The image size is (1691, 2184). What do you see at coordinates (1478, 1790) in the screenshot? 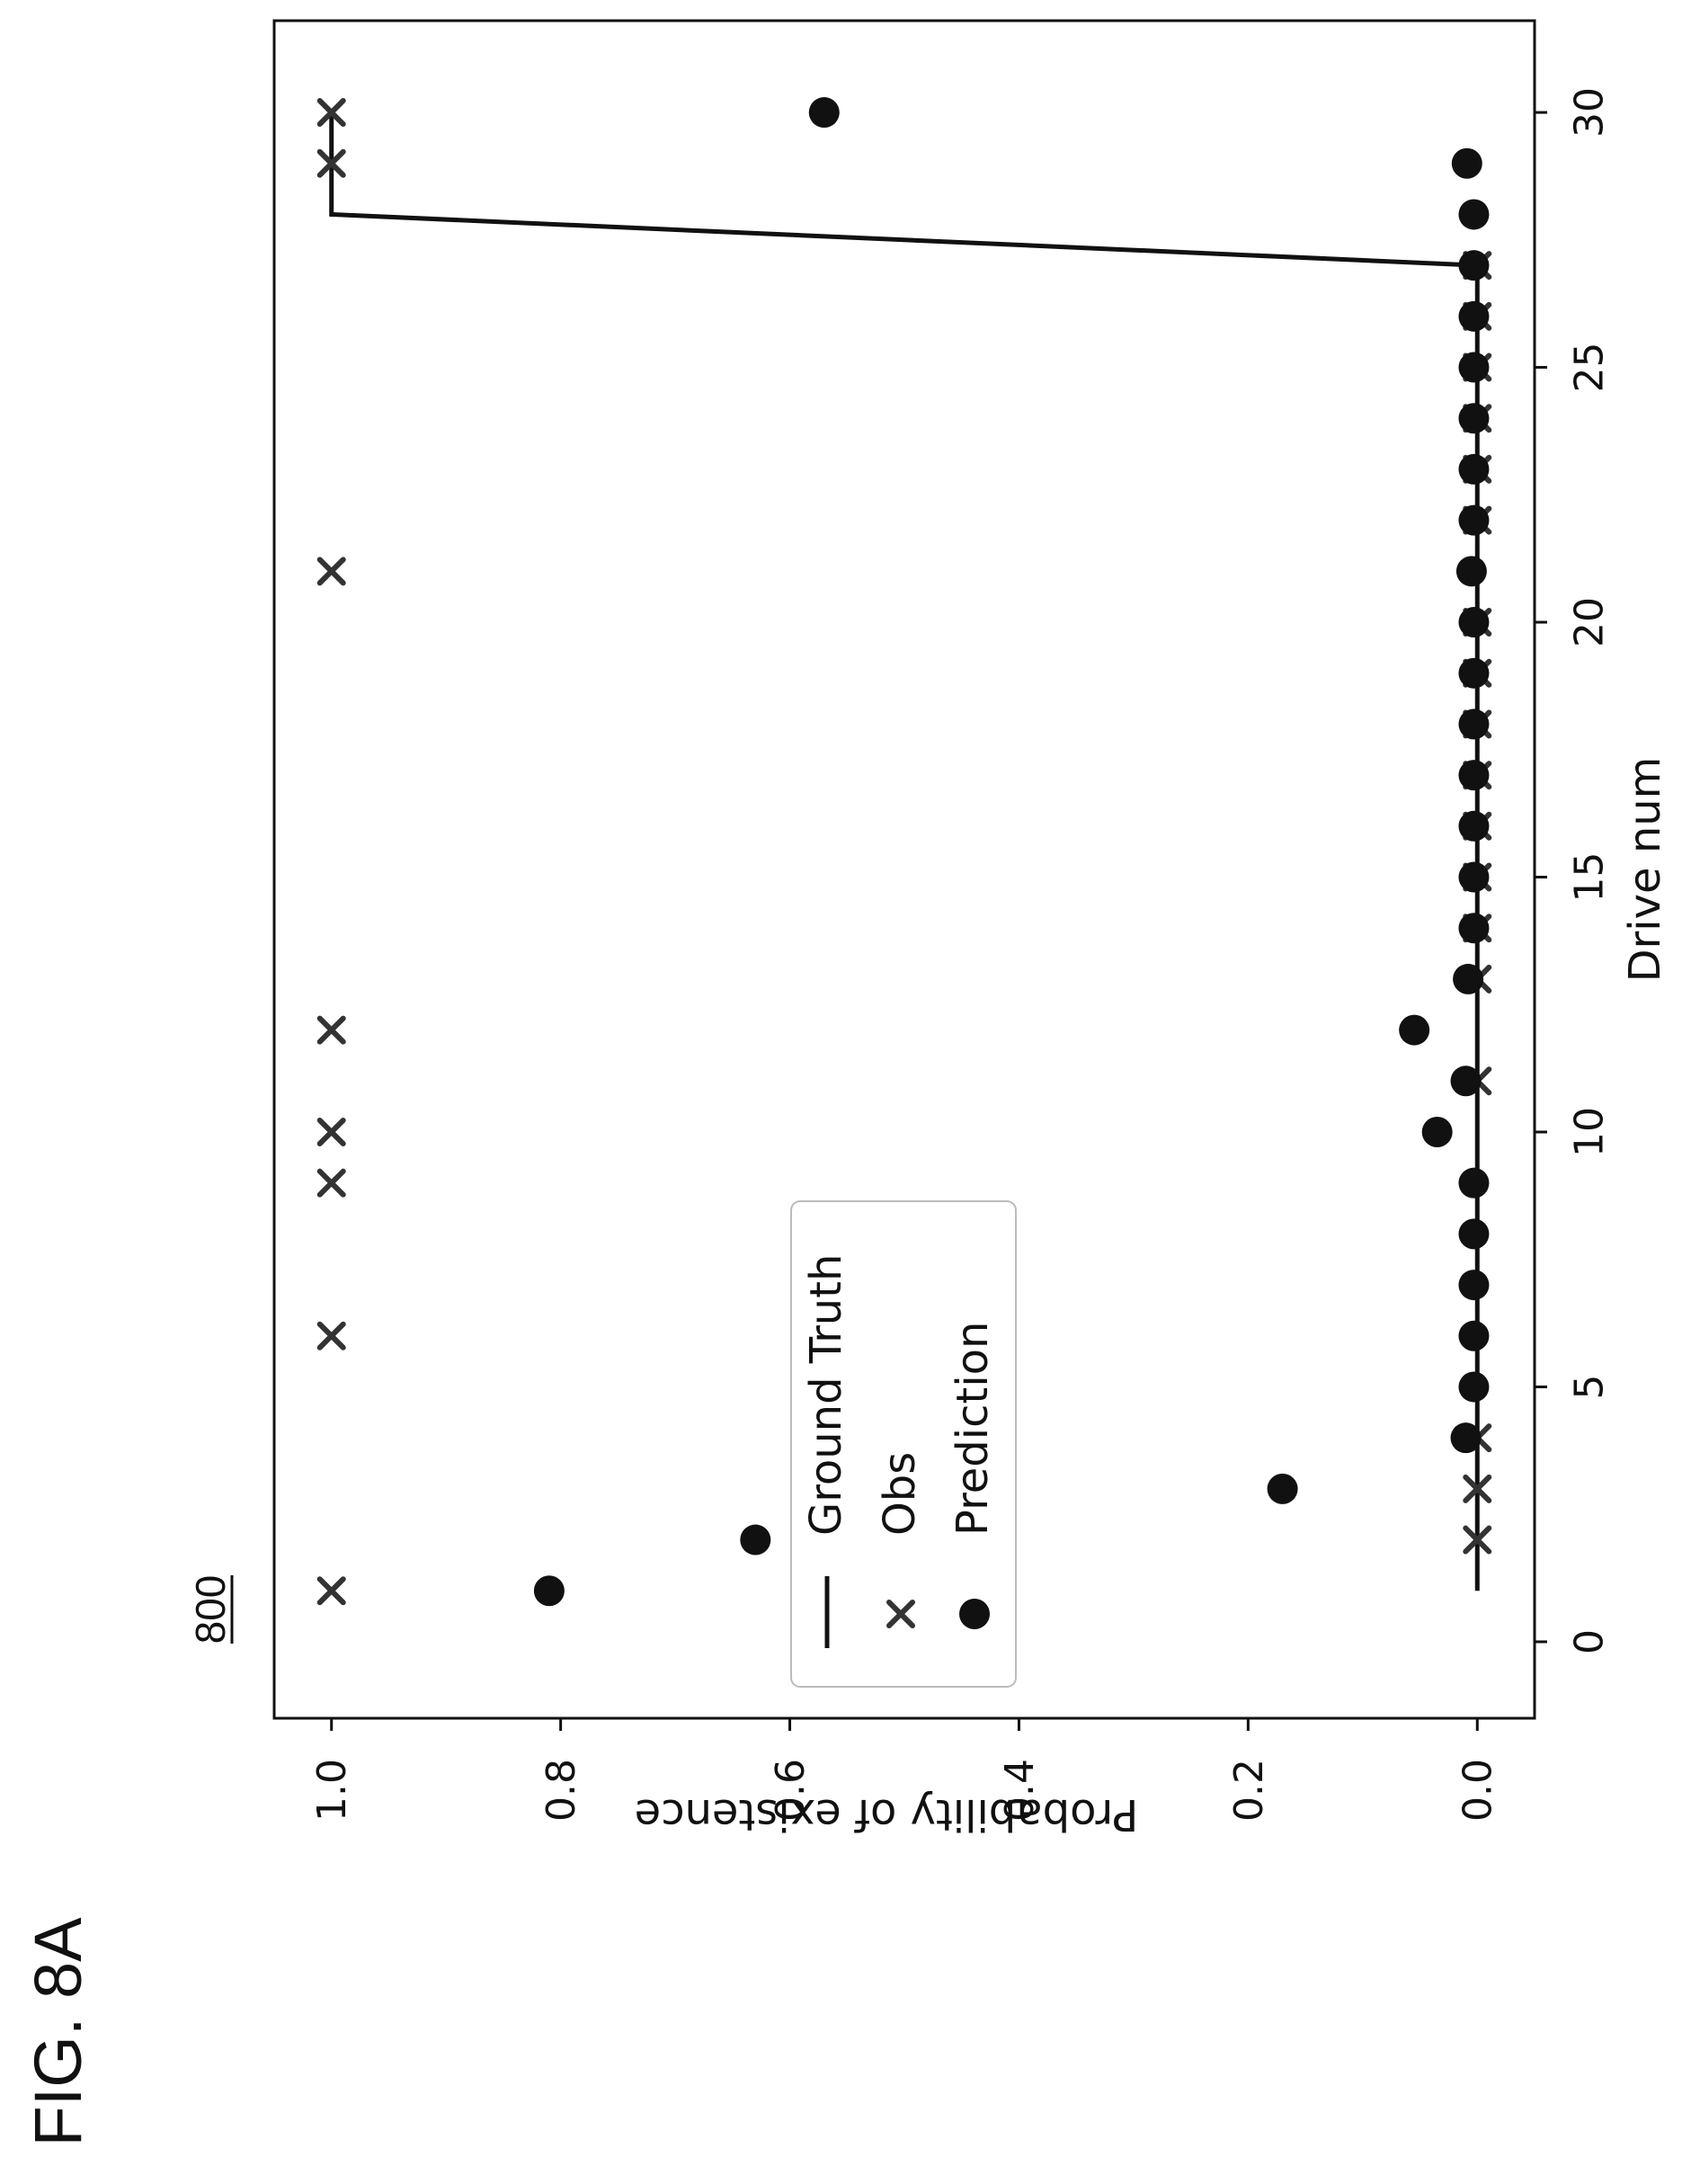
I see `y-tick-label: 0.0` at bounding box center [1478, 1790].